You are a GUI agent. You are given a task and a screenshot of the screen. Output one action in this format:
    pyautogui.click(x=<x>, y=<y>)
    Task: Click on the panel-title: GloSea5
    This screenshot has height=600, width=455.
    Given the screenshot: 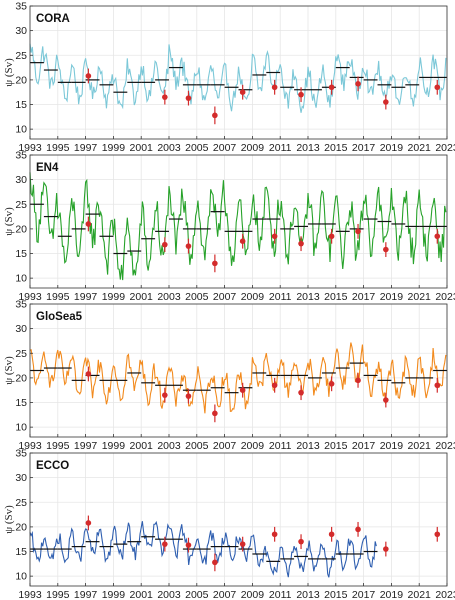 What is the action you would take?
    pyautogui.click(x=59, y=317)
    